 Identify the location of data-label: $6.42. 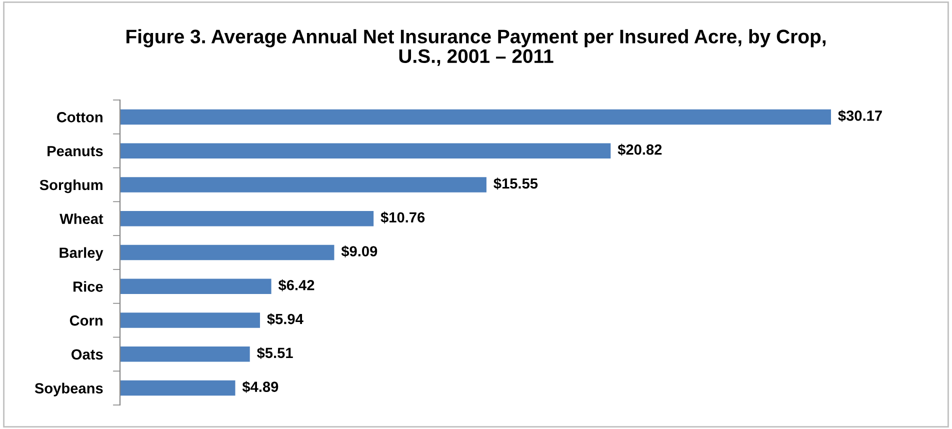
(296, 285).